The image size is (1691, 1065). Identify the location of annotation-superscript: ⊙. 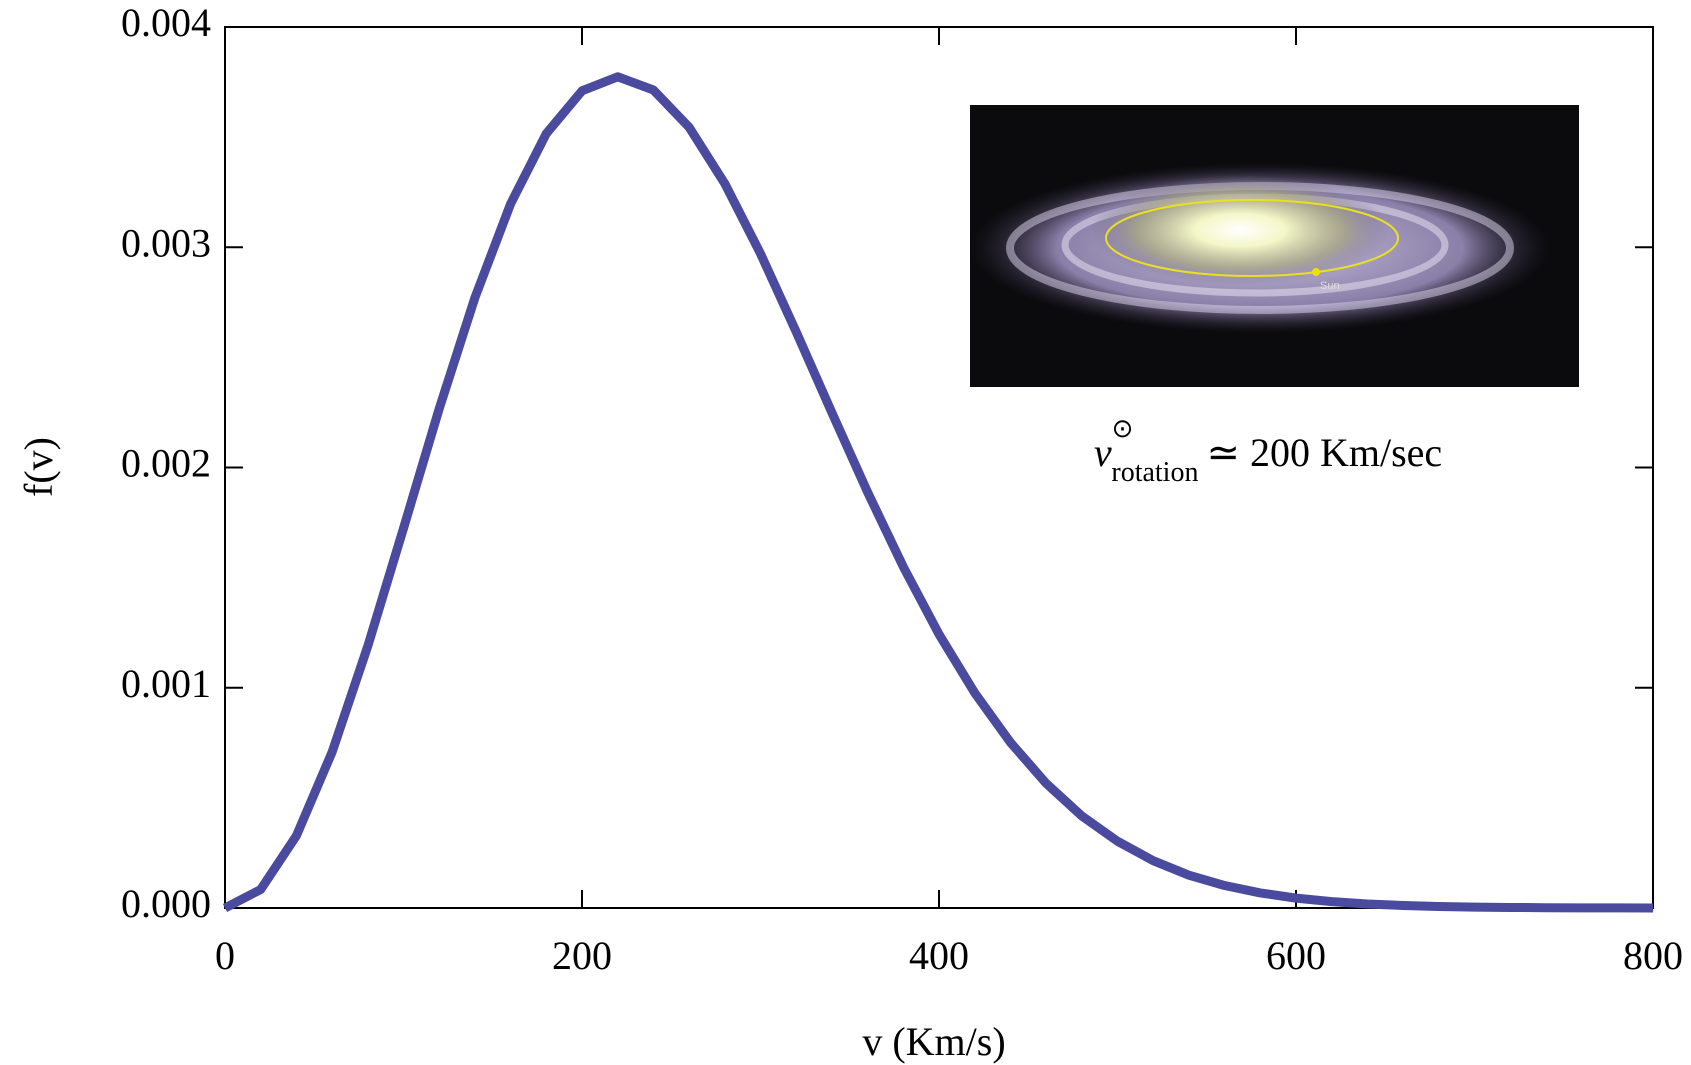
(1123, 428).